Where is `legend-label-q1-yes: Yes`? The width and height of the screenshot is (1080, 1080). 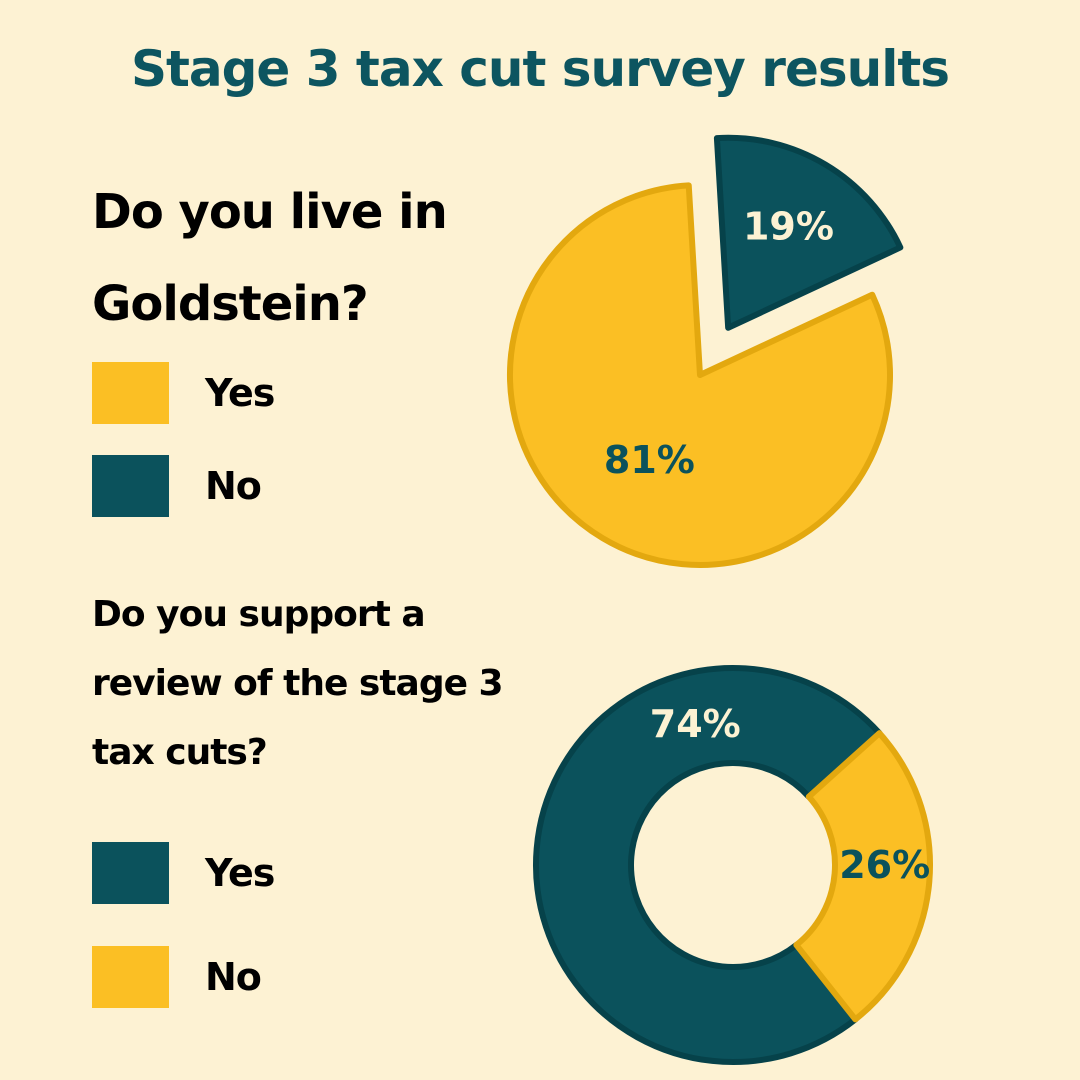 legend-label-q1-yes: Yes is located at coordinates (240, 393).